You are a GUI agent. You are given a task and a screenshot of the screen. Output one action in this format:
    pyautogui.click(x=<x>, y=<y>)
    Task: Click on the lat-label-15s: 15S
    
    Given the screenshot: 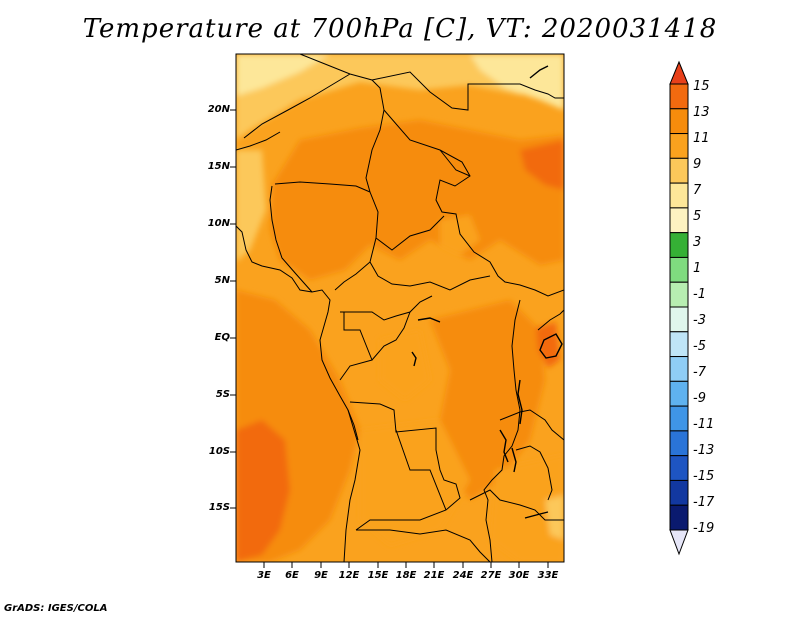 What is the action you would take?
    pyautogui.click(x=219, y=507)
    